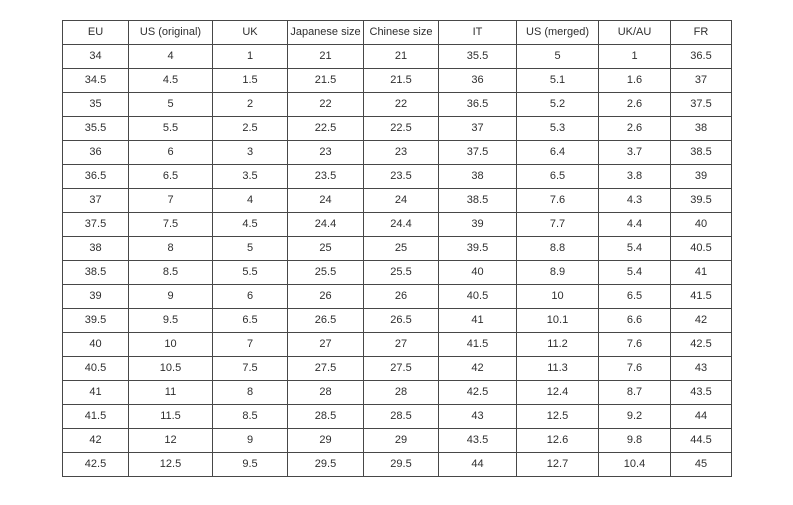 This screenshot has width=793, height=505. I want to click on table-cell: 5.3, so click(557, 128).